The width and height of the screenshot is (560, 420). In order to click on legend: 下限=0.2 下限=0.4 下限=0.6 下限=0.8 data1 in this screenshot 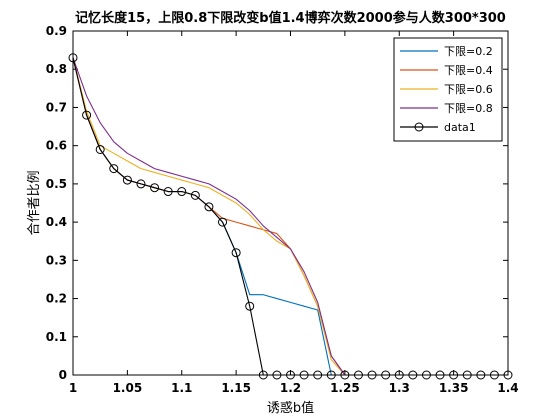, I will do `click(448, 89)`.